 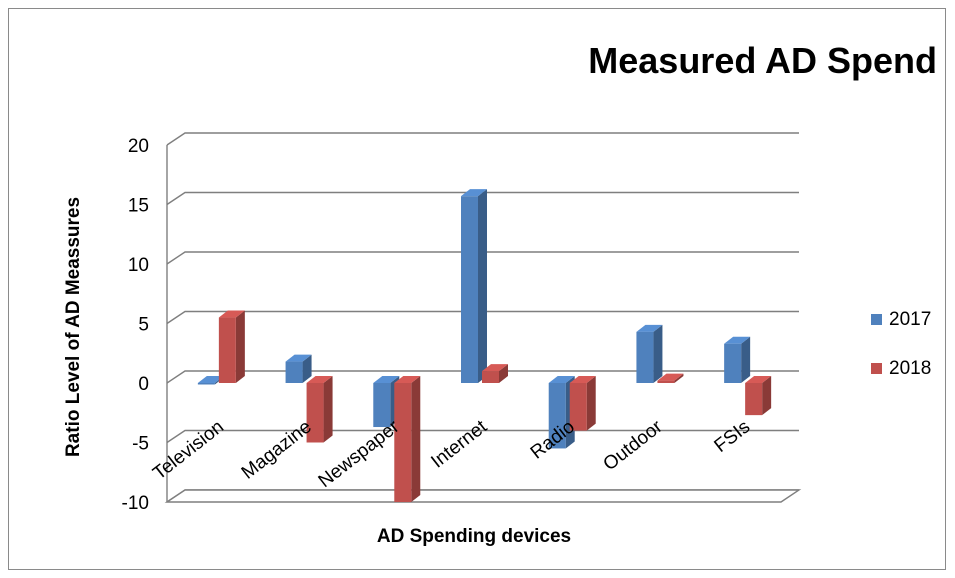 I want to click on bar-2018-fsis, so click(x=758, y=396).